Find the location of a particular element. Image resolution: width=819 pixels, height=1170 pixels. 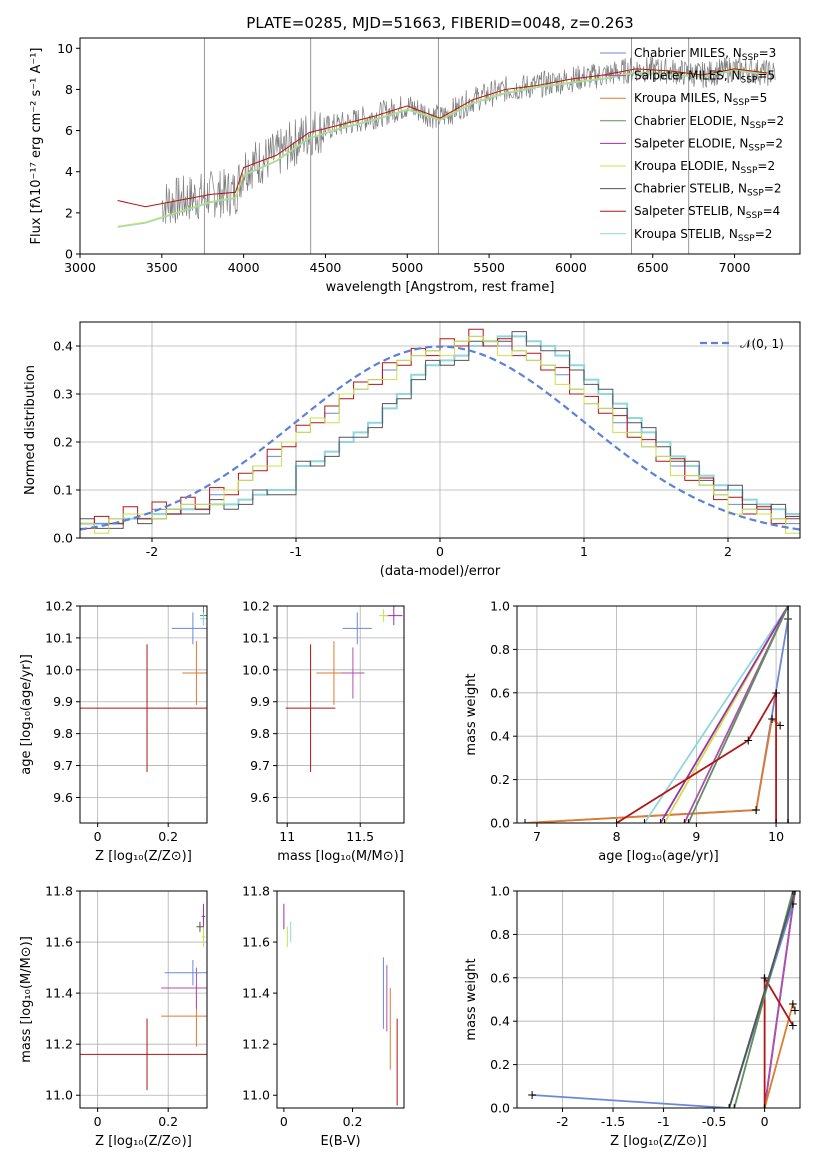

x-axis-label: E(B-V) is located at coordinates (340, 1141).